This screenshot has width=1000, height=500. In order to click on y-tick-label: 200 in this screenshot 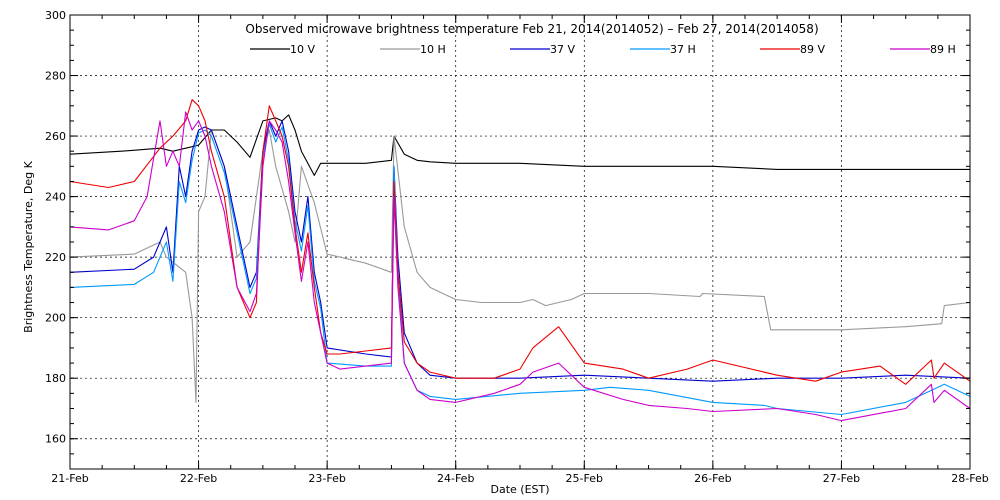, I will do `click(55, 318)`.